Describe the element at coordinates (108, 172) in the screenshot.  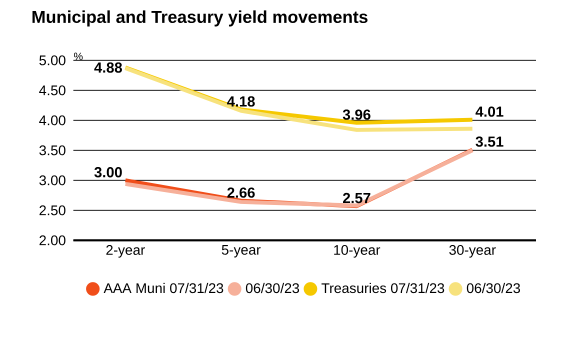
I see `data-label: 3.00` at that location.